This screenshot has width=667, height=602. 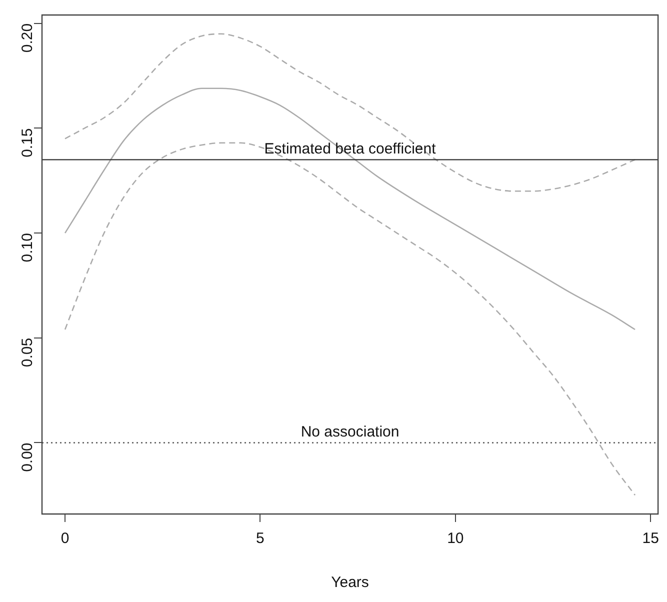 What do you see at coordinates (27, 353) in the screenshot?
I see `y-tick-label: 0.05` at bounding box center [27, 353].